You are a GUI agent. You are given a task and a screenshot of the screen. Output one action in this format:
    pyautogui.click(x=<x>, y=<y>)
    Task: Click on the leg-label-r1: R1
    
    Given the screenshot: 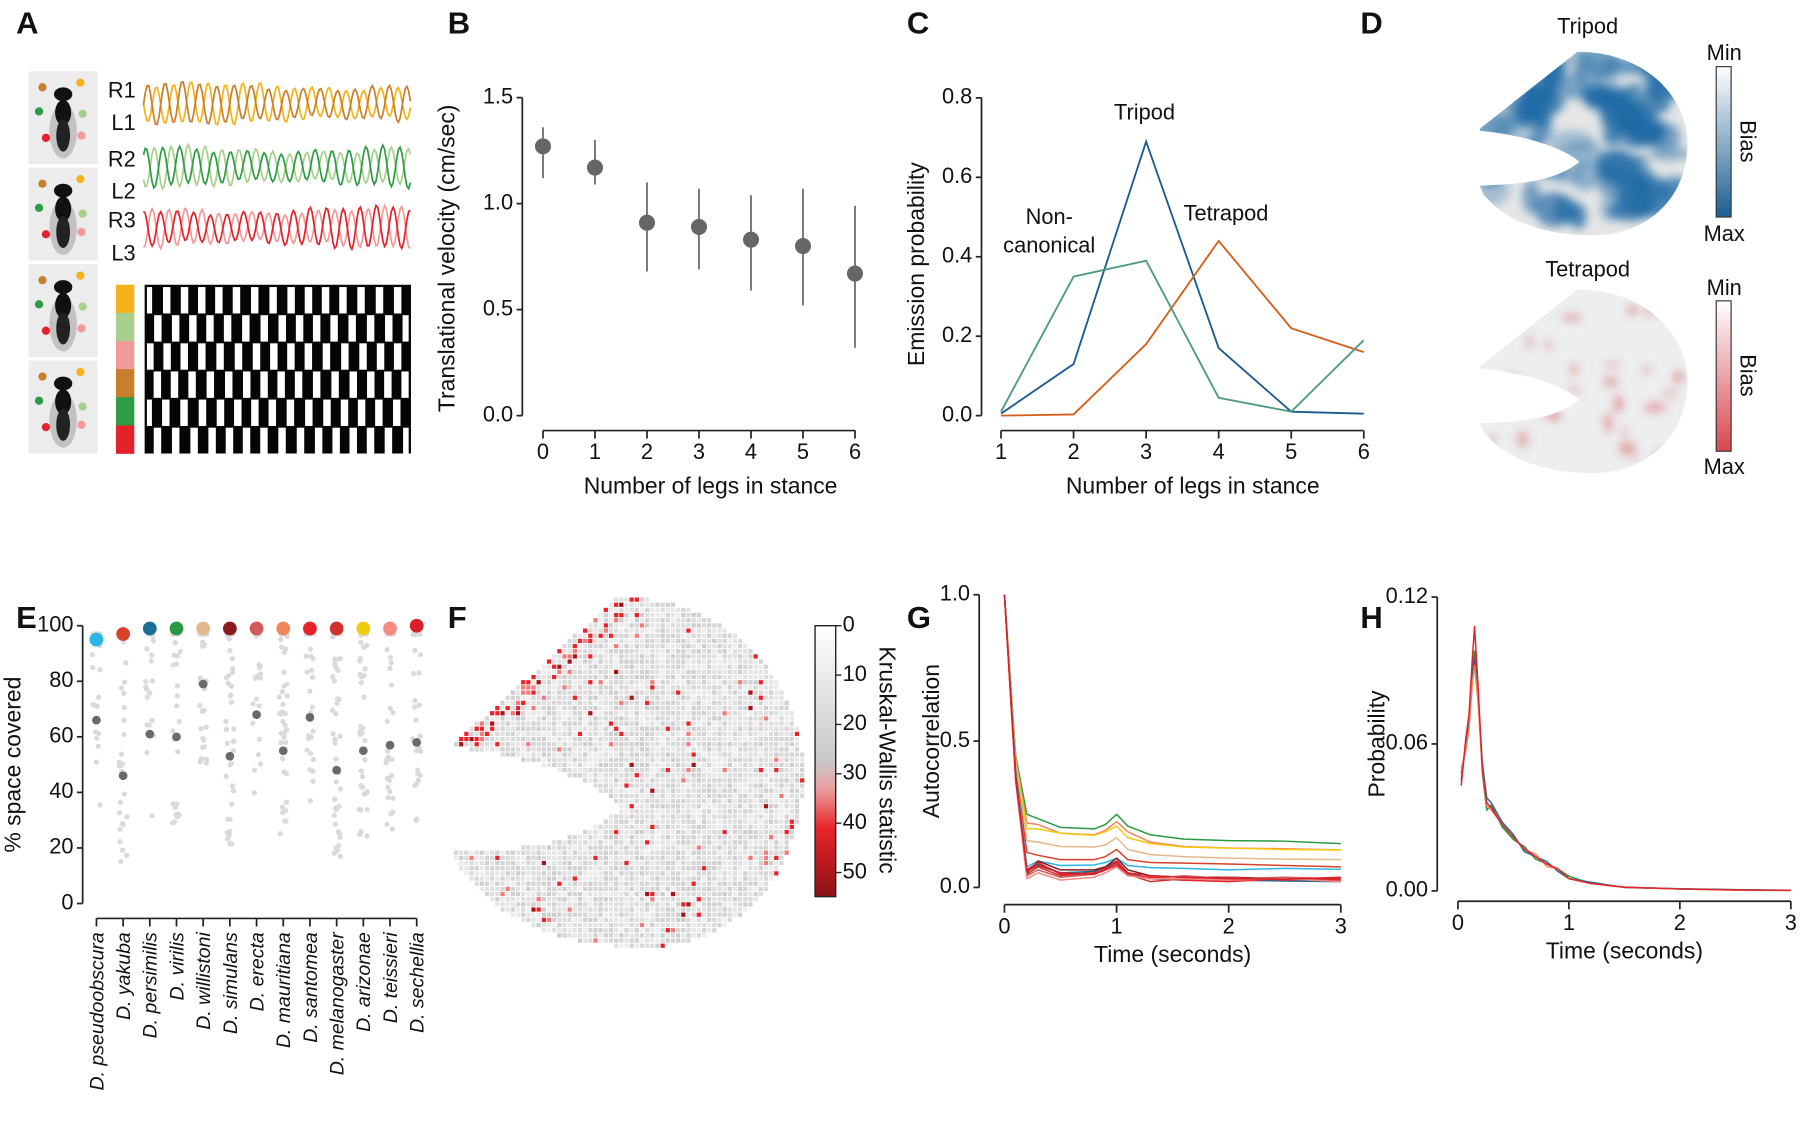 What is the action you would take?
    pyautogui.click(x=122, y=90)
    